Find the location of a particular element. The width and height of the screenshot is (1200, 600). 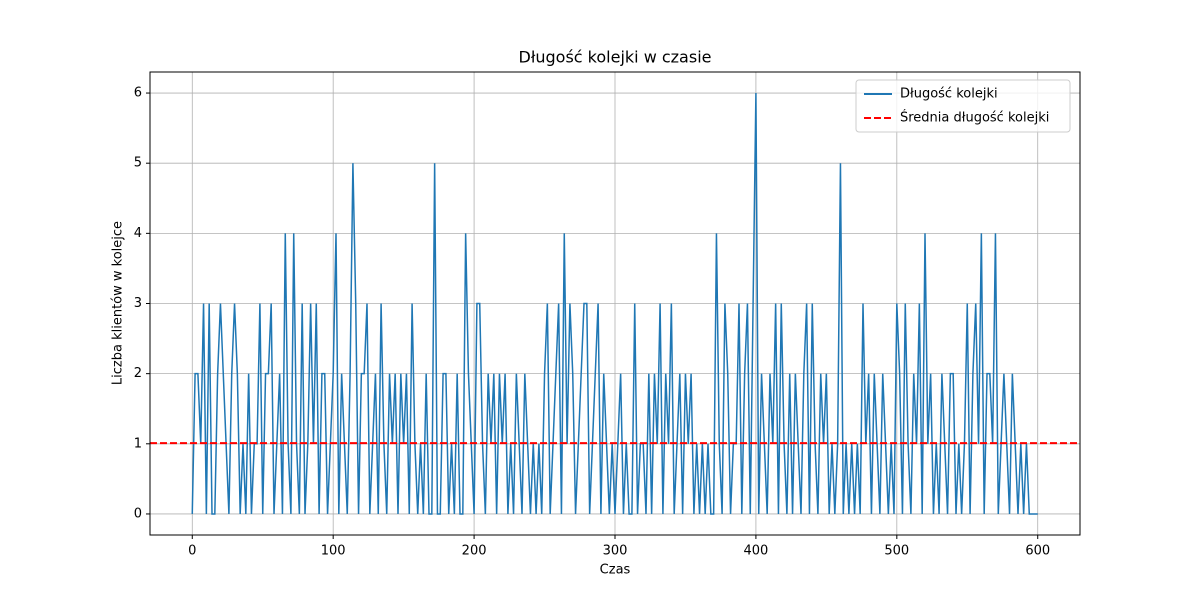

x-axis-label: Czas is located at coordinates (615, 570).